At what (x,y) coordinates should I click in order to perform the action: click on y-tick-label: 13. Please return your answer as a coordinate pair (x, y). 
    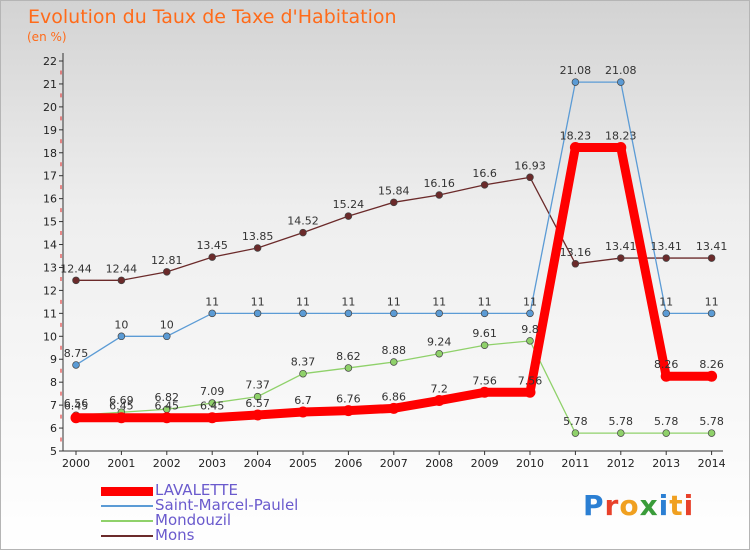
    Looking at the image, I should click on (50, 267).